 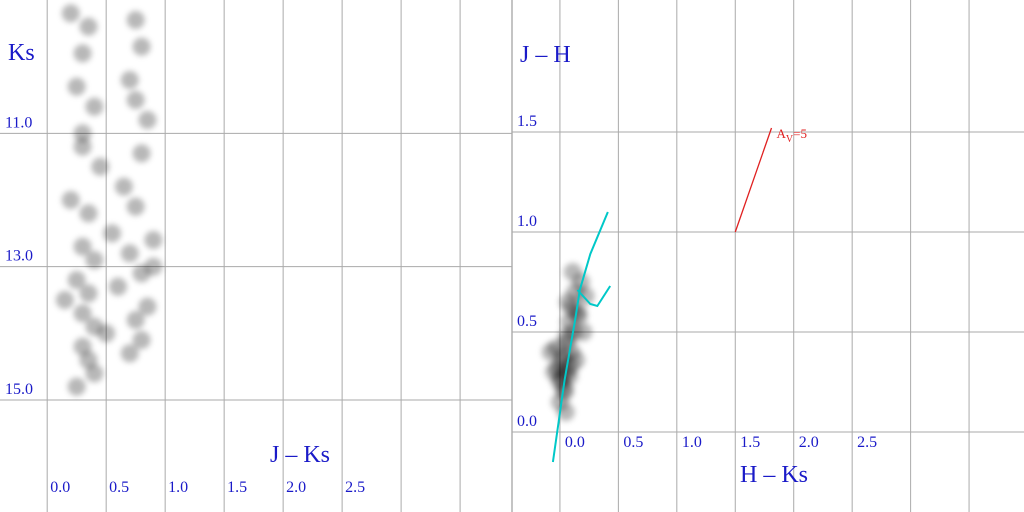 I want to click on x-axis-title: J – Ks, so click(x=300, y=455).